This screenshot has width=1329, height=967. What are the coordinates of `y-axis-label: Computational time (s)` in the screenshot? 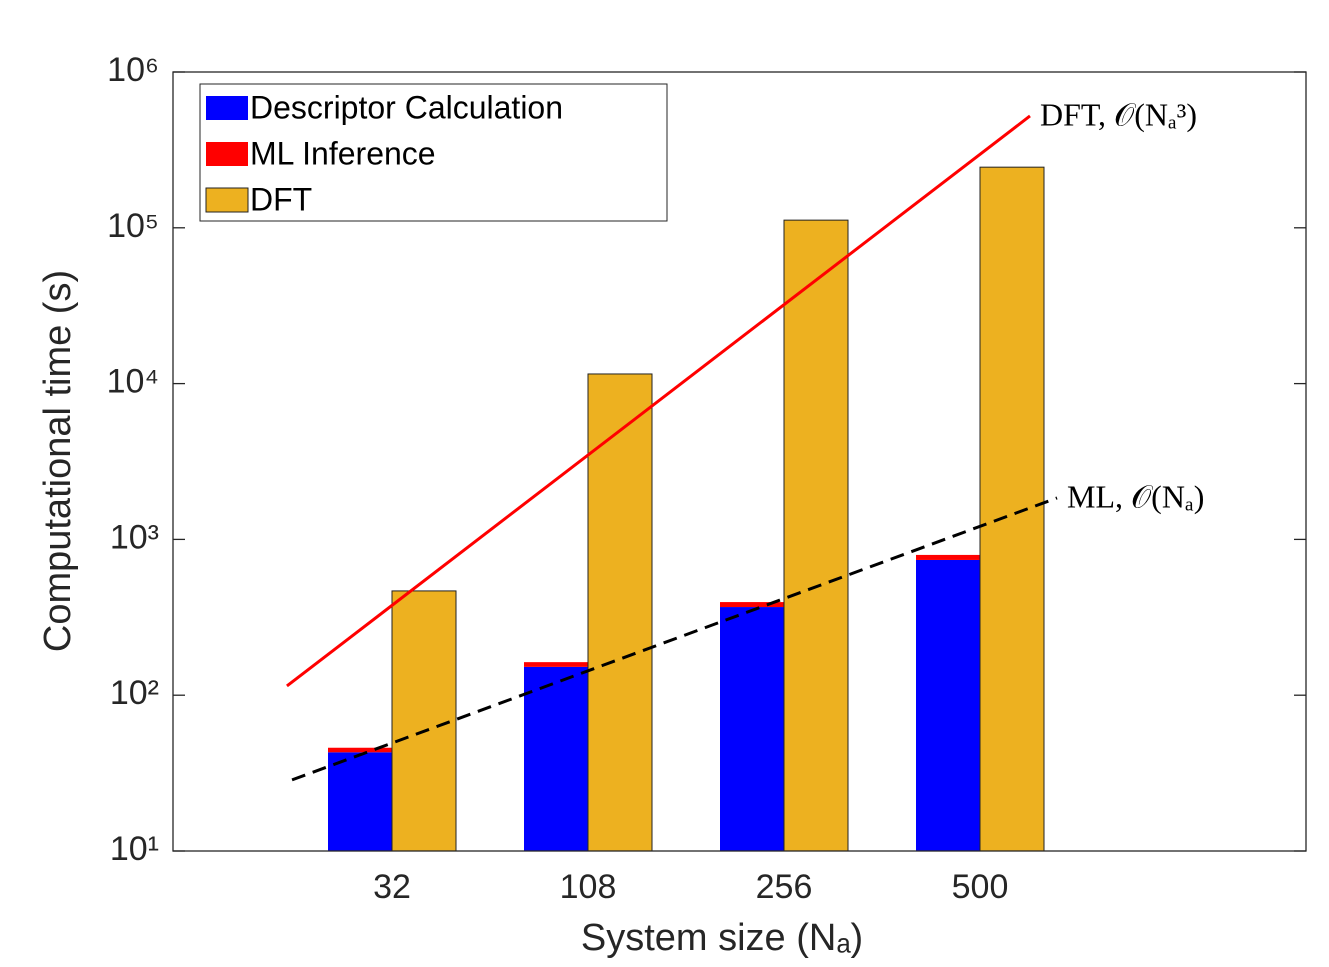 It's located at (58, 461).